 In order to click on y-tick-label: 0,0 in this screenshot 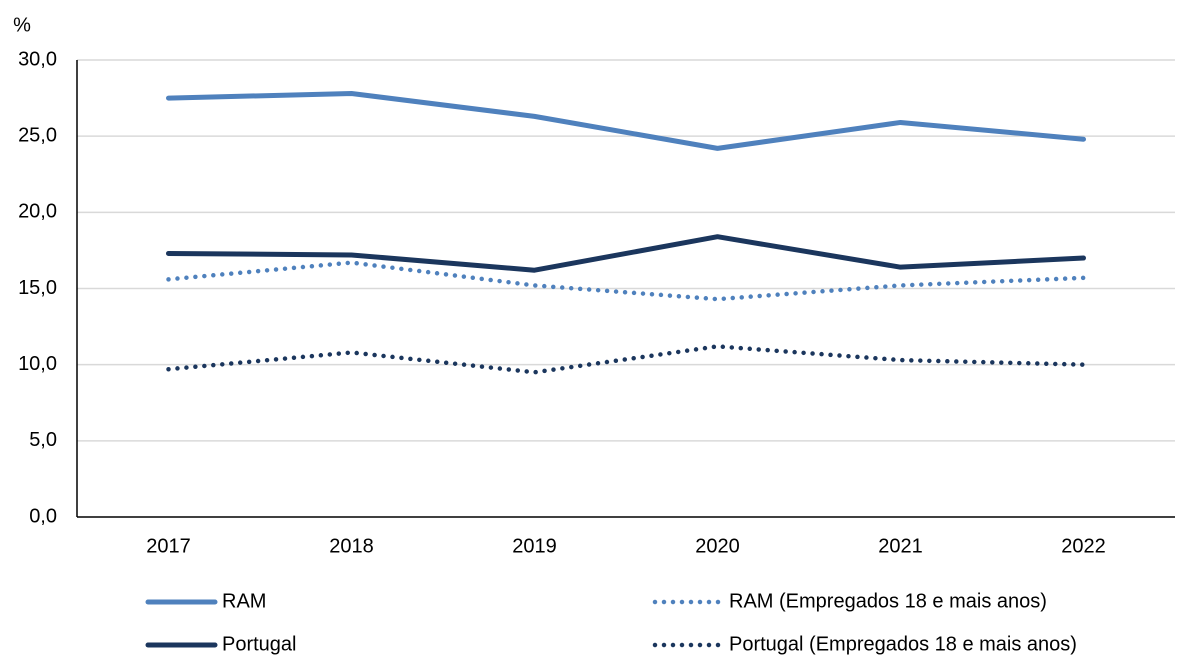, I will do `click(43, 516)`.